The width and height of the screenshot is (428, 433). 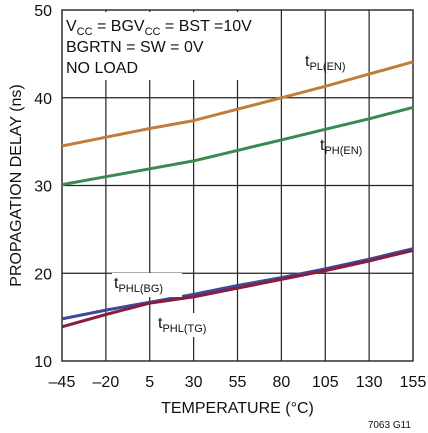 What do you see at coordinates (325, 63) in the screenshot?
I see `series-label-0: tPL(EN)` at bounding box center [325, 63].